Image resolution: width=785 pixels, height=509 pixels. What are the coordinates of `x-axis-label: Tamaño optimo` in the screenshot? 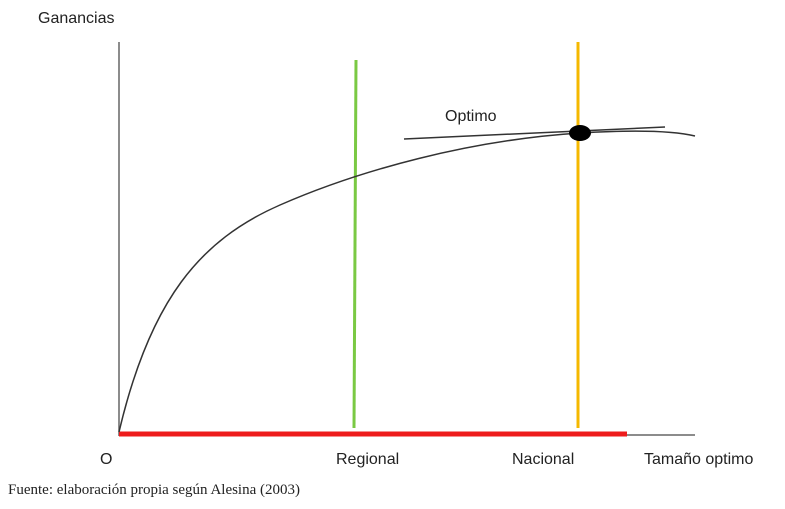 It's located at (698, 459).